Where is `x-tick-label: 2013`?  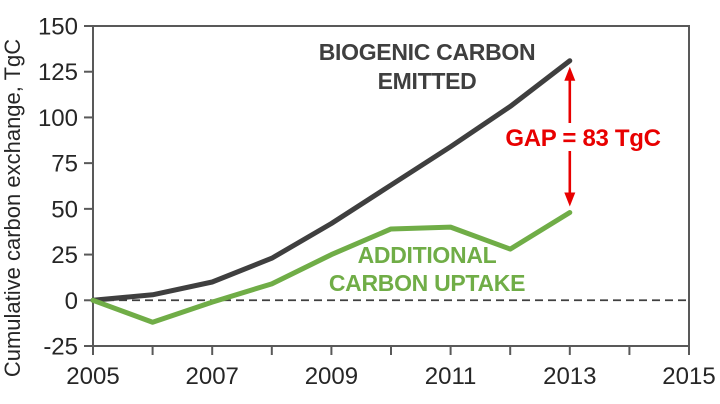
x-tick-label: 2013 is located at coordinates (569, 376).